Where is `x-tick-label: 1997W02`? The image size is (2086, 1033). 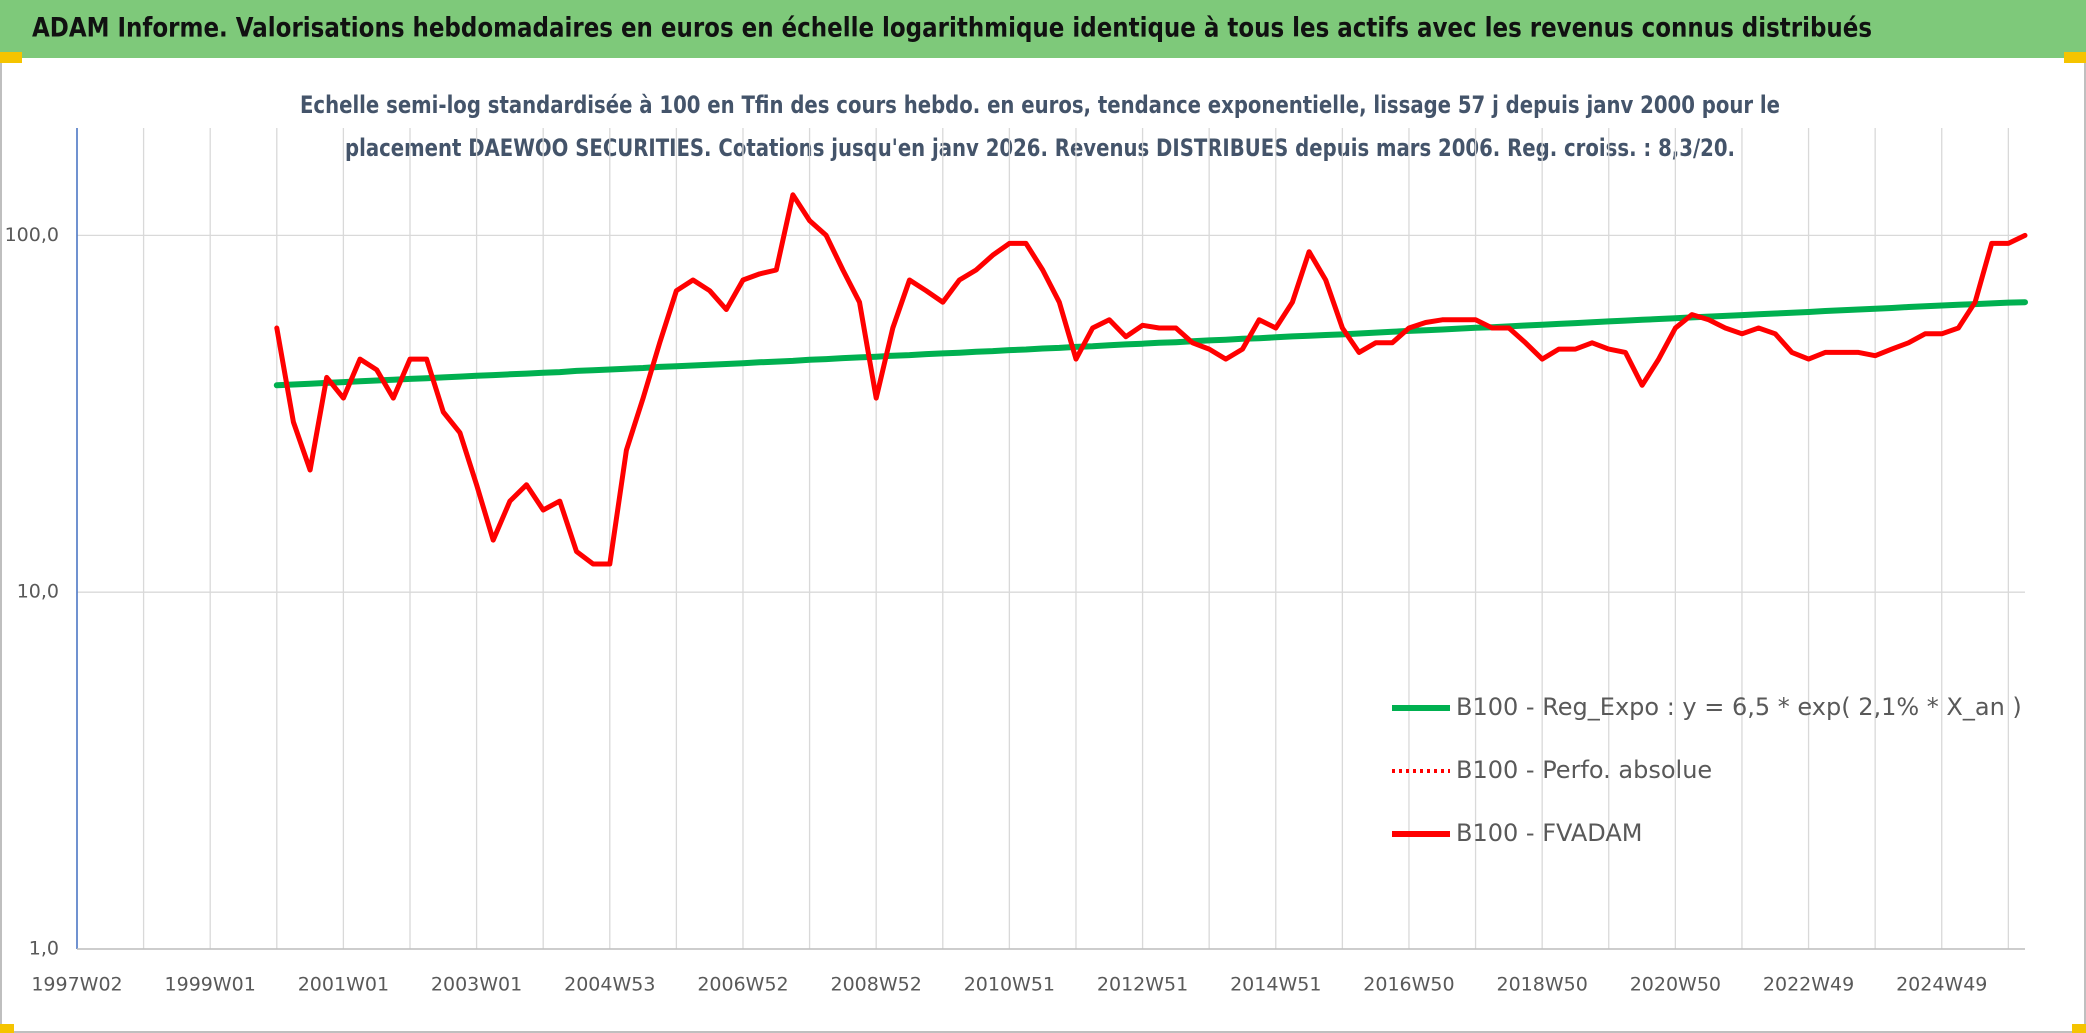 x-tick-label: 1997W02 is located at coordinates (76, 985).